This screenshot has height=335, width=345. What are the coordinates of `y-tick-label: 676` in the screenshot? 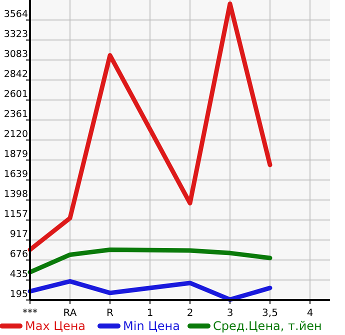 It's located at (19, 254).